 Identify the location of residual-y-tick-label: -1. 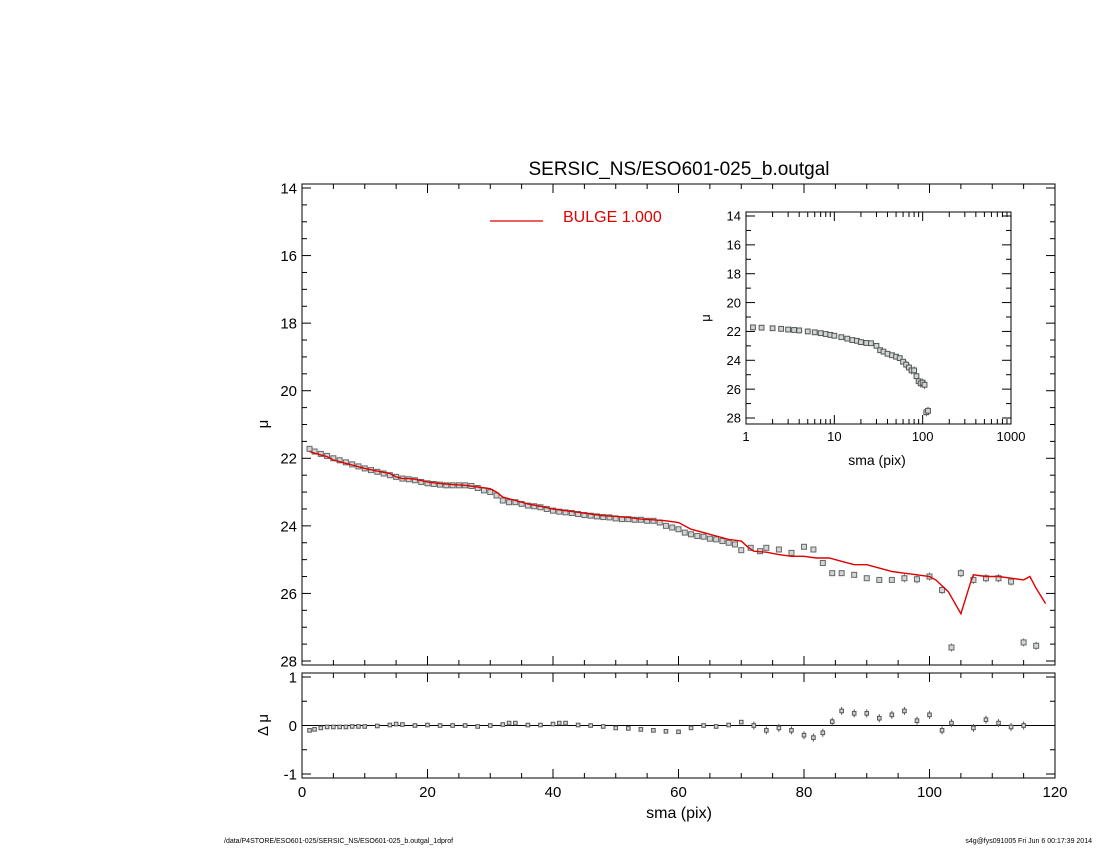
(290, 774).